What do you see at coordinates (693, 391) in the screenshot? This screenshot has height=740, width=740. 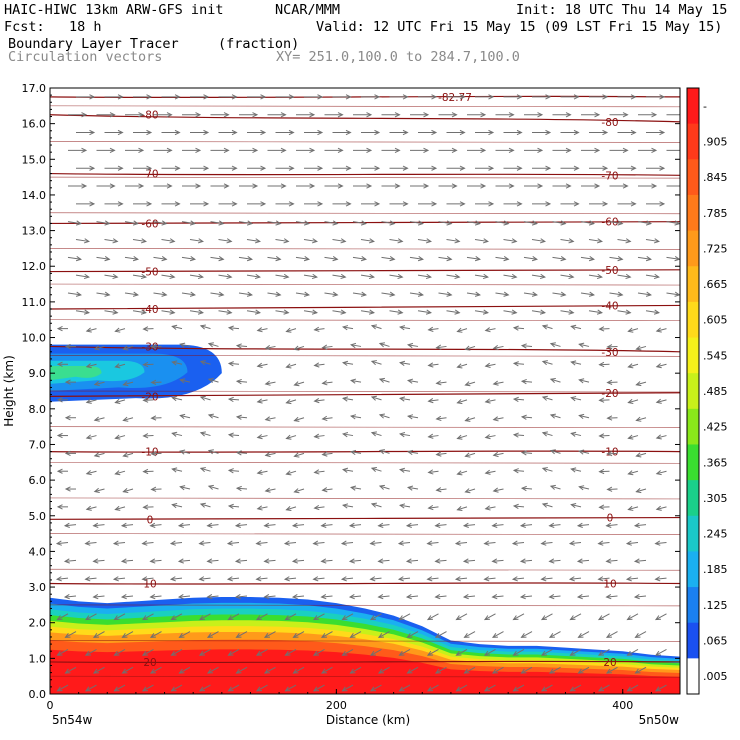 I see `colorbar-frame` at bounding box center [693, 391].